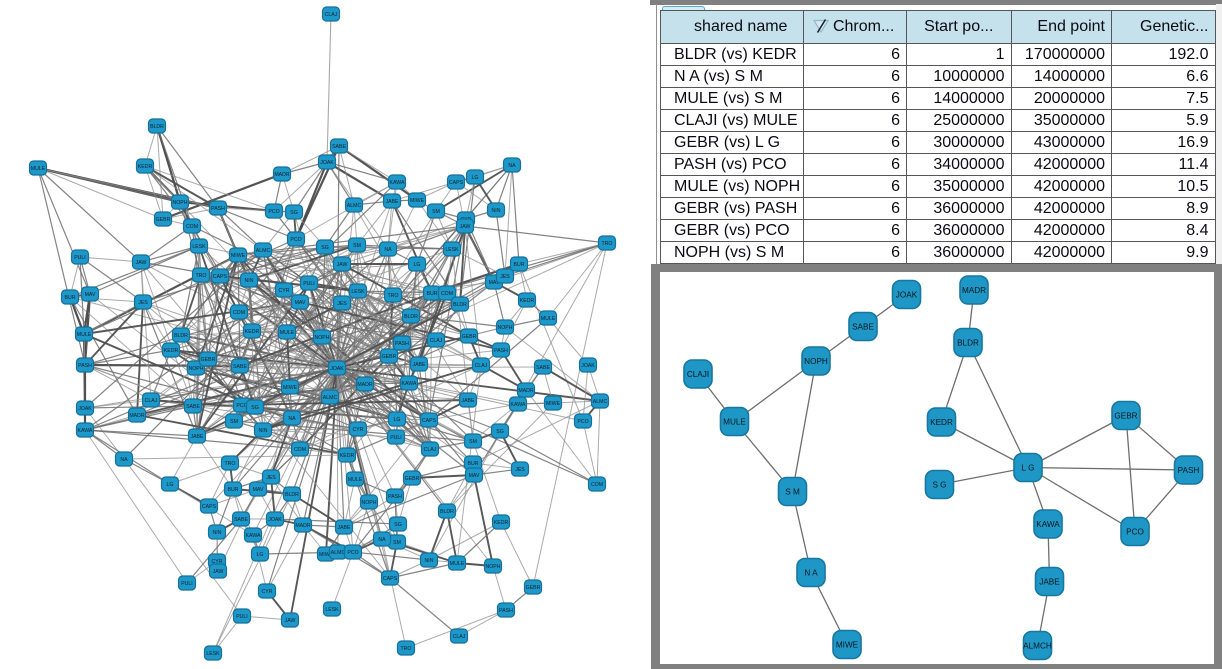 The width and height of the screenshot is (1222, 669). Describe the element at coordinates (230, 464) in the screenshot. I see `svg-text: TRO` at that location.